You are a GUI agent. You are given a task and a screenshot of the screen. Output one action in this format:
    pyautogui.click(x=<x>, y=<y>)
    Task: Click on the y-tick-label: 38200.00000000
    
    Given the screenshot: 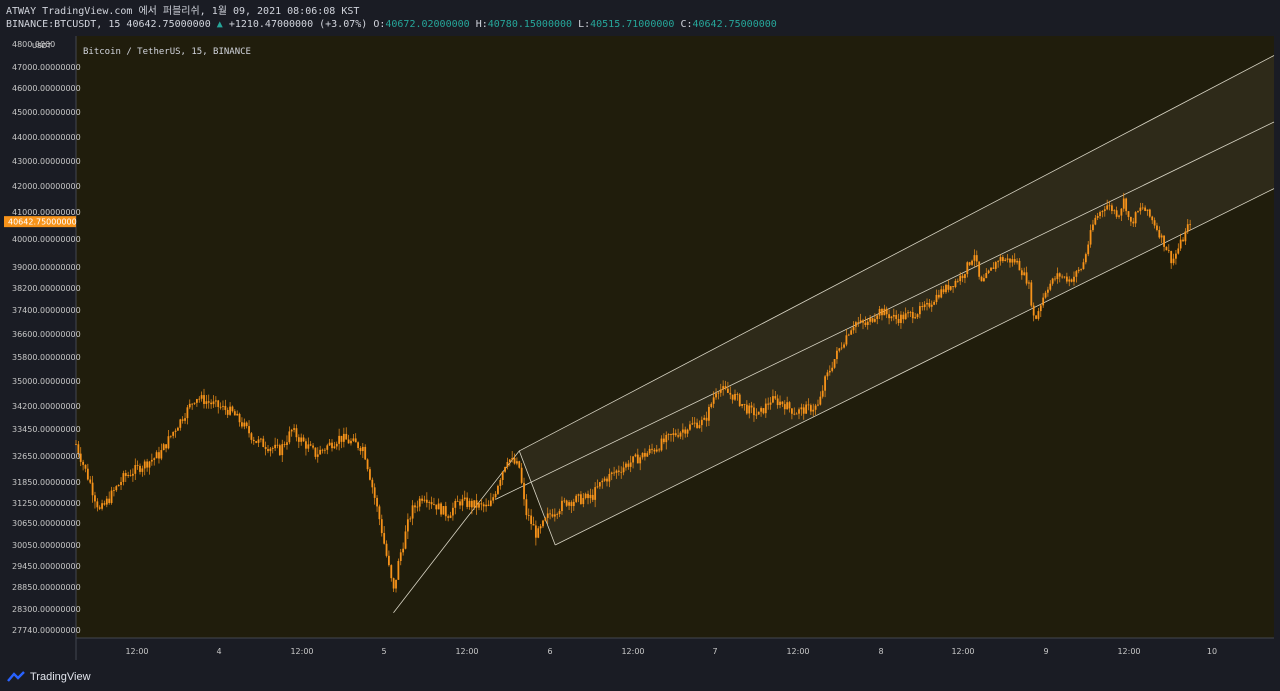 What is the action you would take?
    pyautogui.click(x=46, y=288)
    